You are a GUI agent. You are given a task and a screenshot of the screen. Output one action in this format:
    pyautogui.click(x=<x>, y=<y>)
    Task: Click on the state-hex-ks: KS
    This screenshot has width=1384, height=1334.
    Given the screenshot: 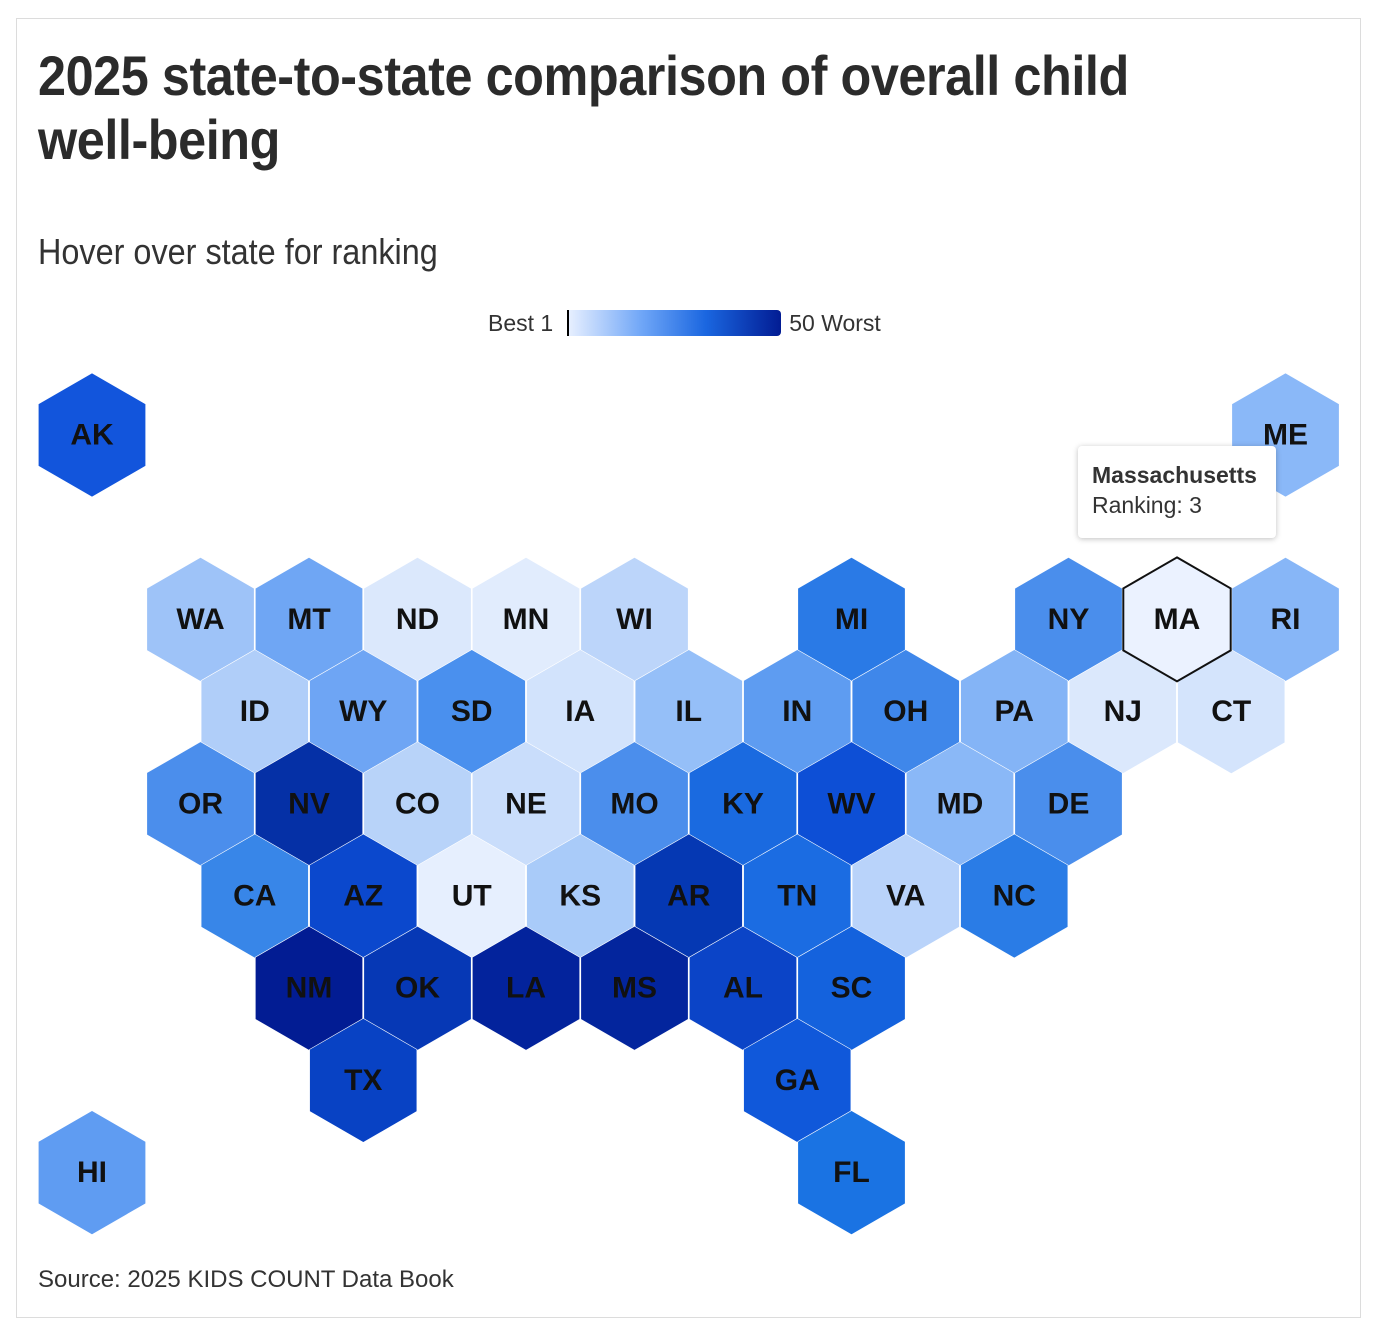 What is the action you would take?
    pyautogui.click(x=580, y=896)
    